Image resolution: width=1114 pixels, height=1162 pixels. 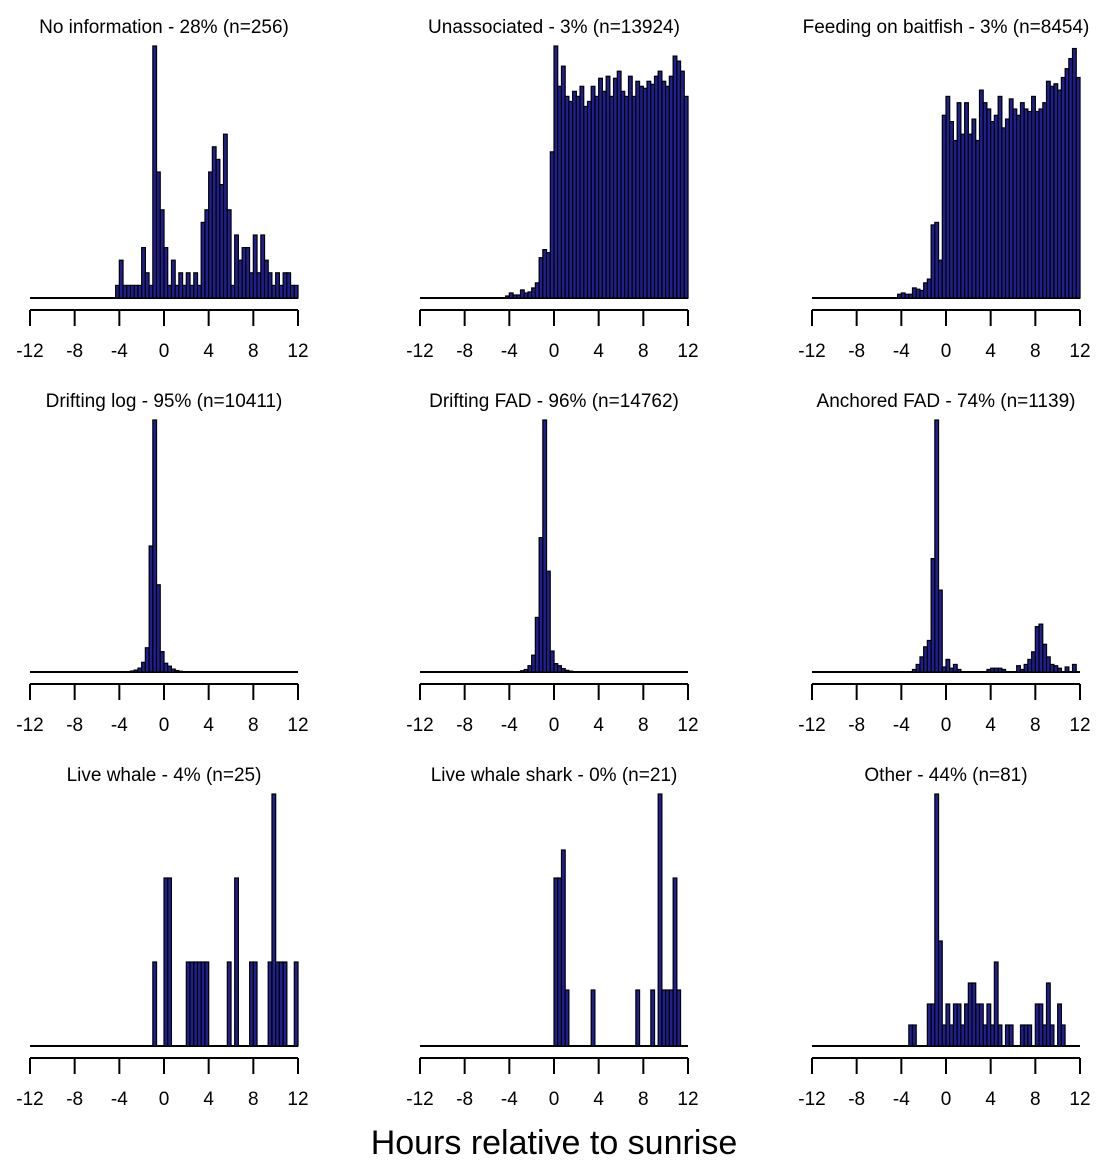 I want to click on panel-title: Unassociated - 3% (n=13924), so click(x=554, y=27).